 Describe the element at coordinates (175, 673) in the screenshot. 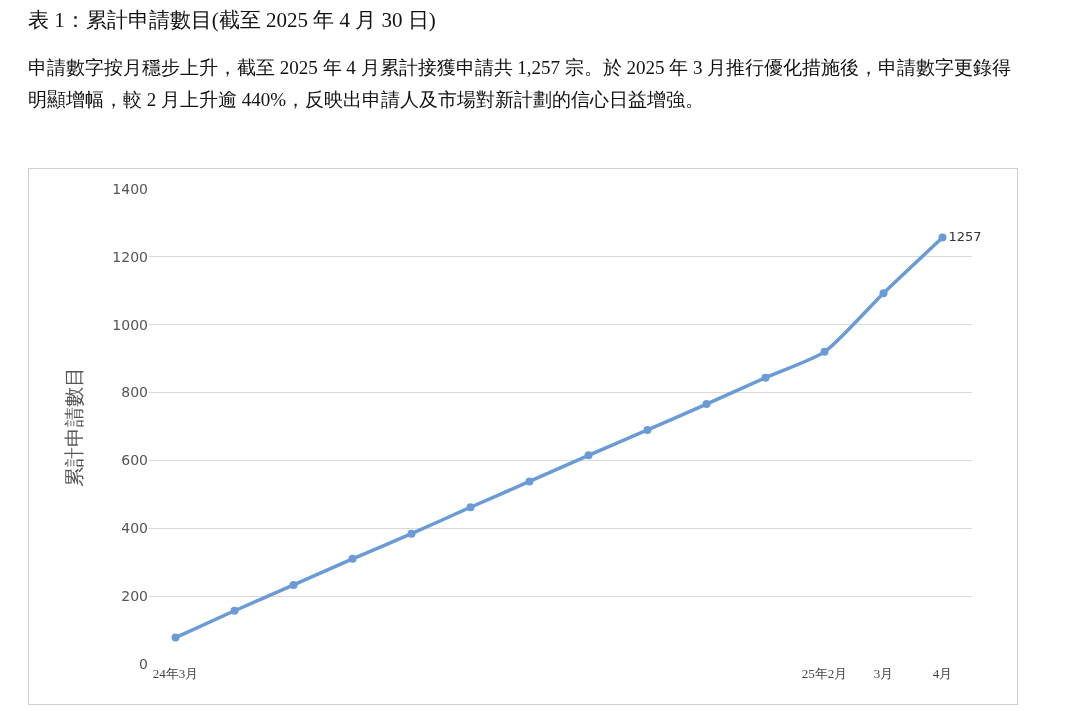

I see `x-tick-label: 24年3月` at that location.